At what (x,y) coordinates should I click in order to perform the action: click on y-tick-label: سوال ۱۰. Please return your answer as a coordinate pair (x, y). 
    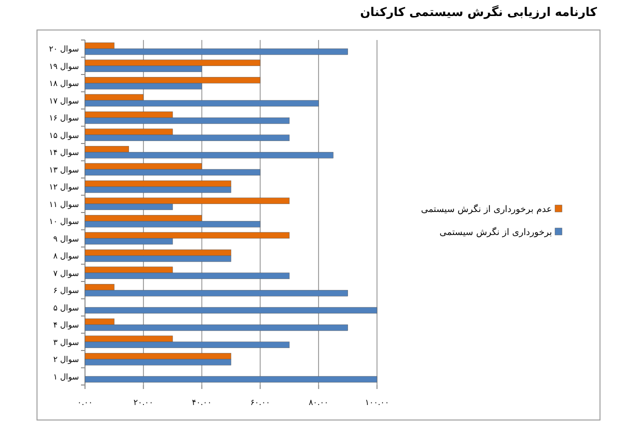
    Looking at the image, I should click on (64, 221).